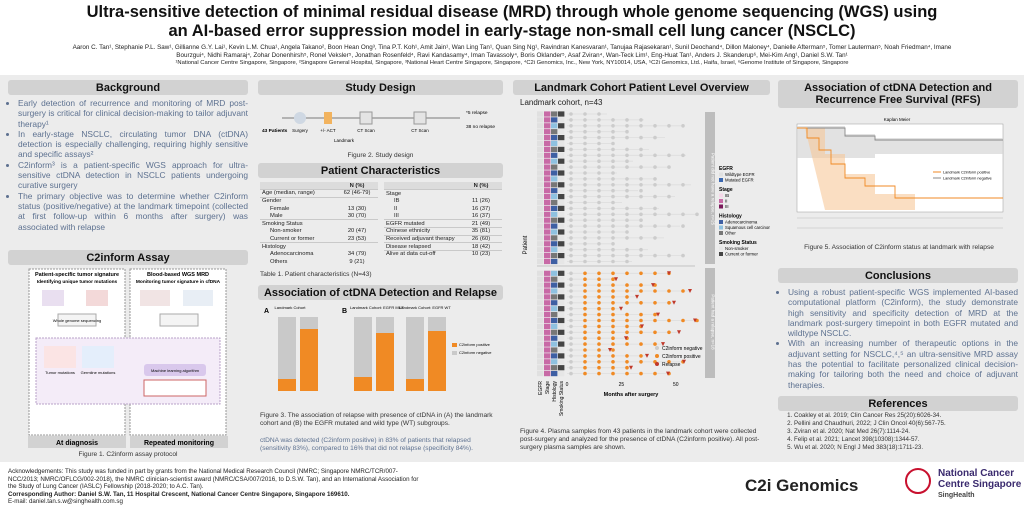 The image size is (1024, 512). What do you see at coordinates (422, 238) in the screenshot?
I see `cell: Received adjuvant therapy` at bounding box center [422, 238].